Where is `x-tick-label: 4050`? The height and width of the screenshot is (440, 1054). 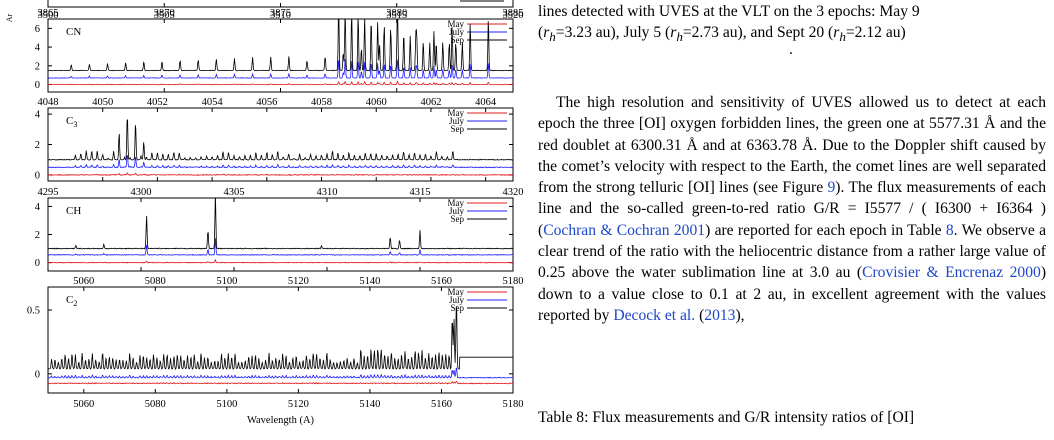
x-tick-label: 4050 is located at coordinates (102, 102).